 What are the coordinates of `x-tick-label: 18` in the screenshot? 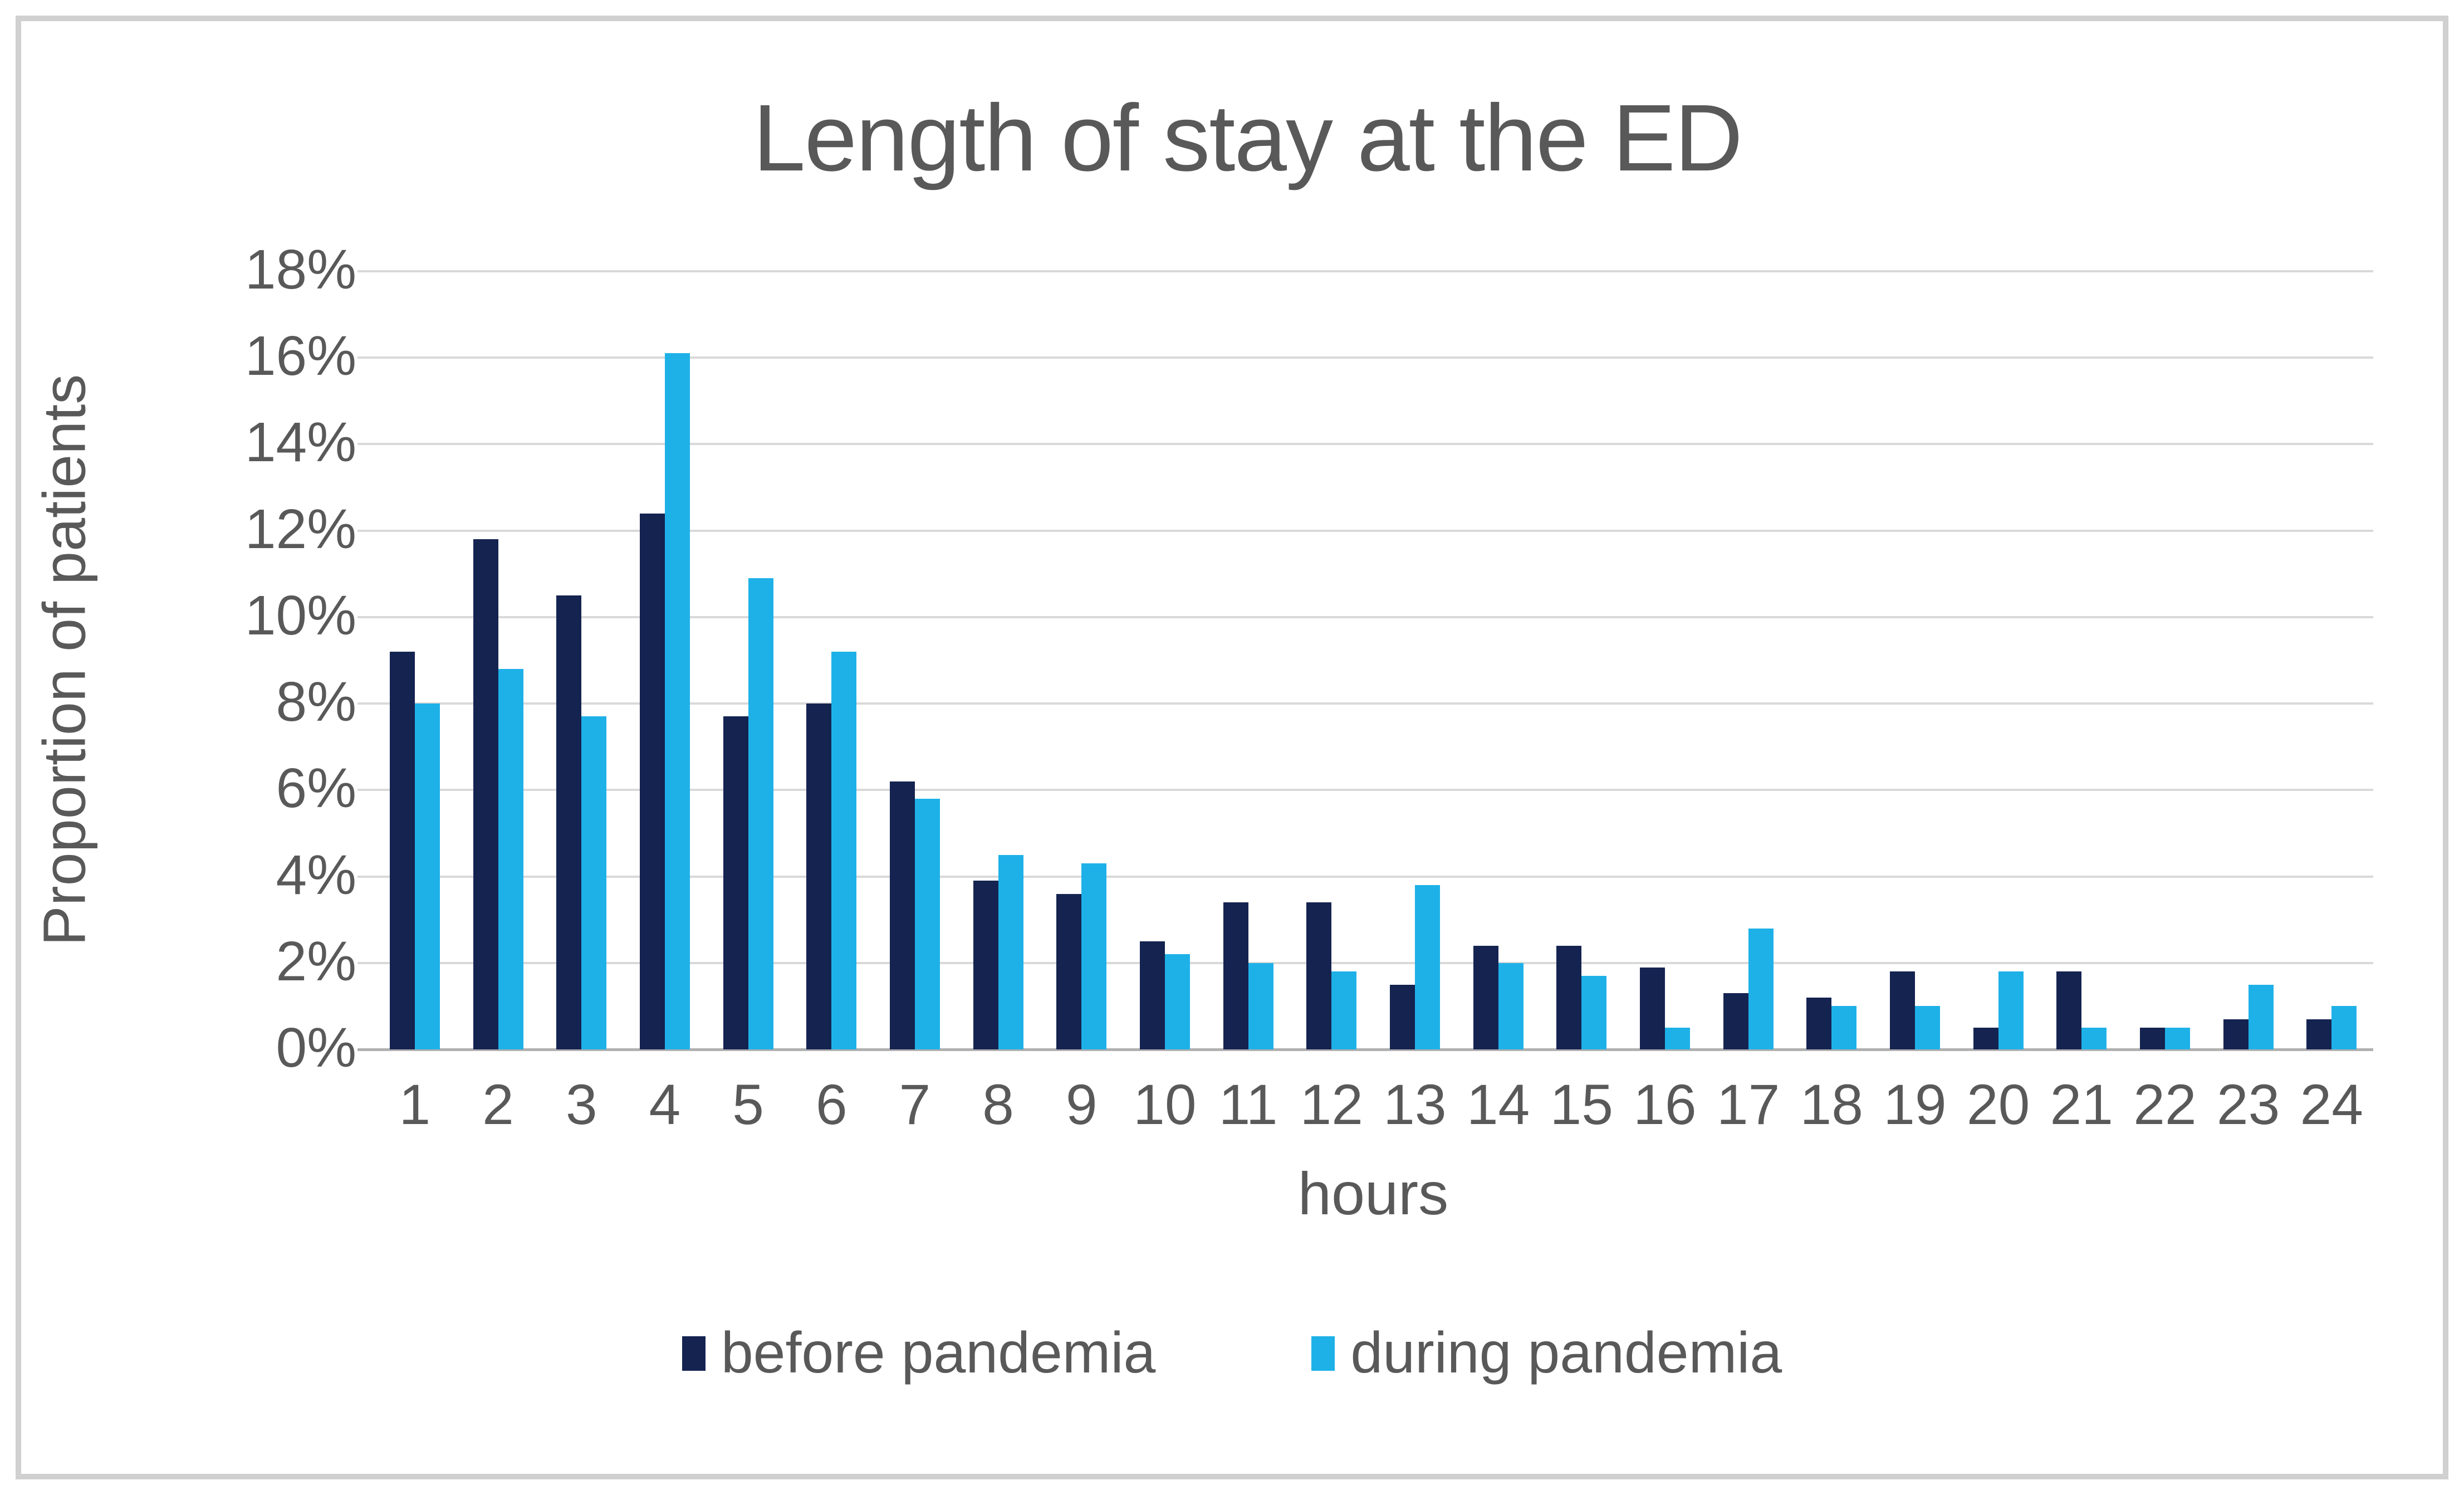 It's located at (1831, 1104).